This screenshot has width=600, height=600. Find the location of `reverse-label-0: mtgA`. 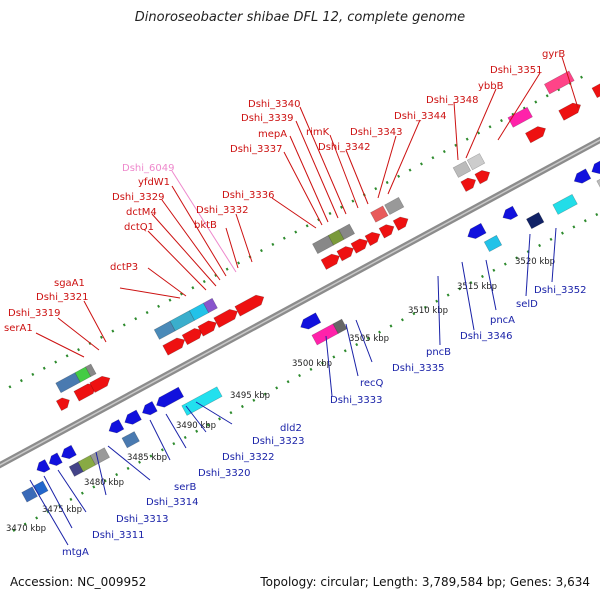

reverse-label-0: mtgA is located at coordinates (75, 552).